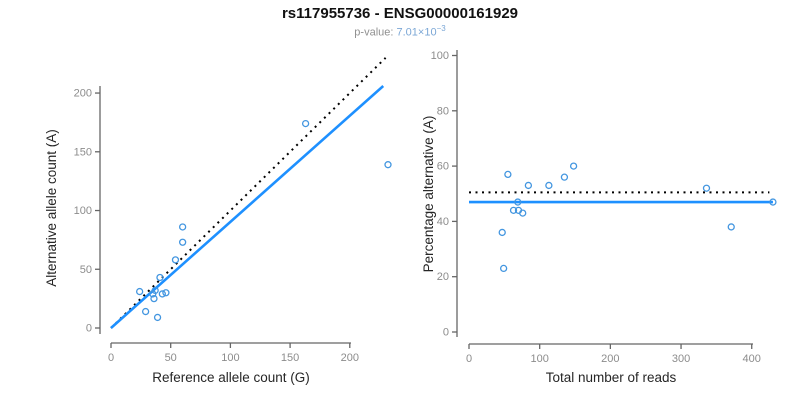 The width and height of the screenshot is (800, 400). Describe the element at coordinates (400, 13) in the screenshot. I see `figure-title: rs117955736 - ENSG00000161929` at that location.